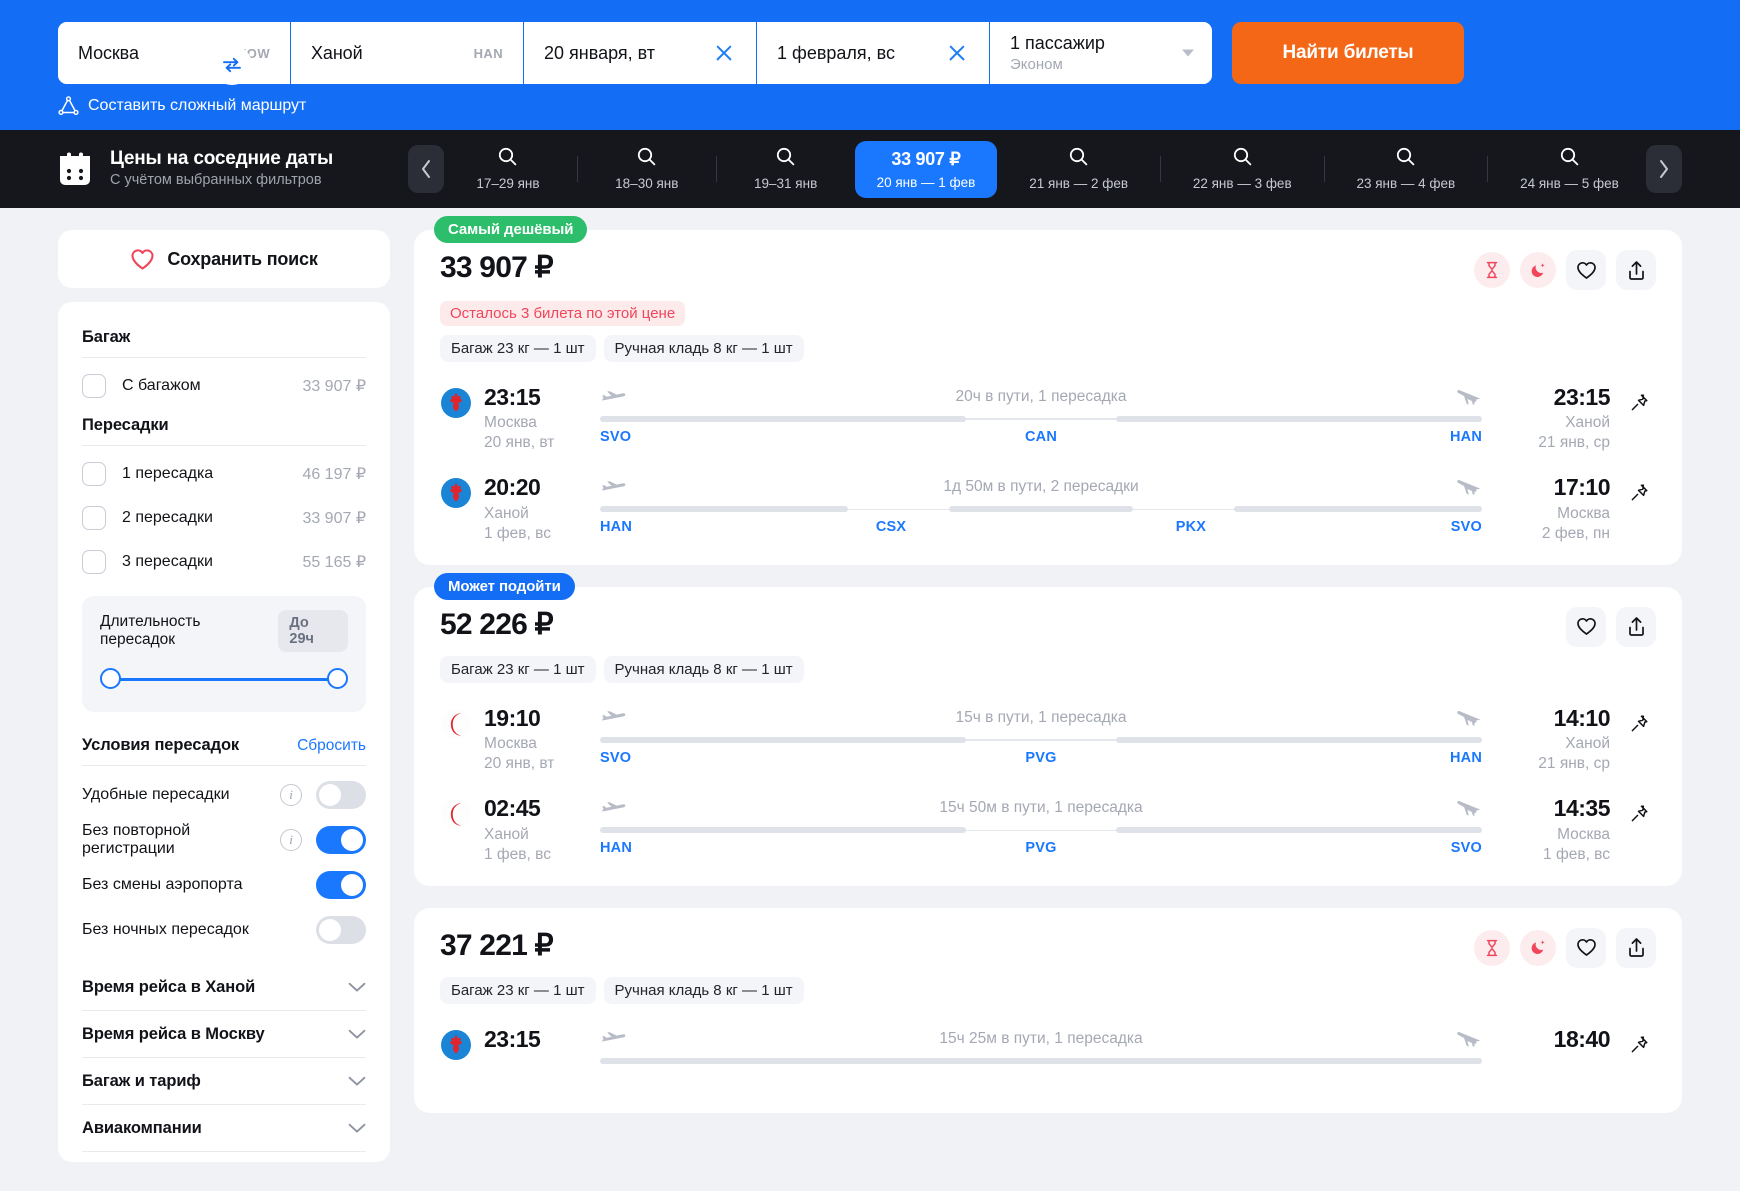  What do you see at coordinates (224, 474) in the screenshot?
I see `stops-filter-option: 1 пересадка 46 197 ₽` at bounding box center [224, 474].